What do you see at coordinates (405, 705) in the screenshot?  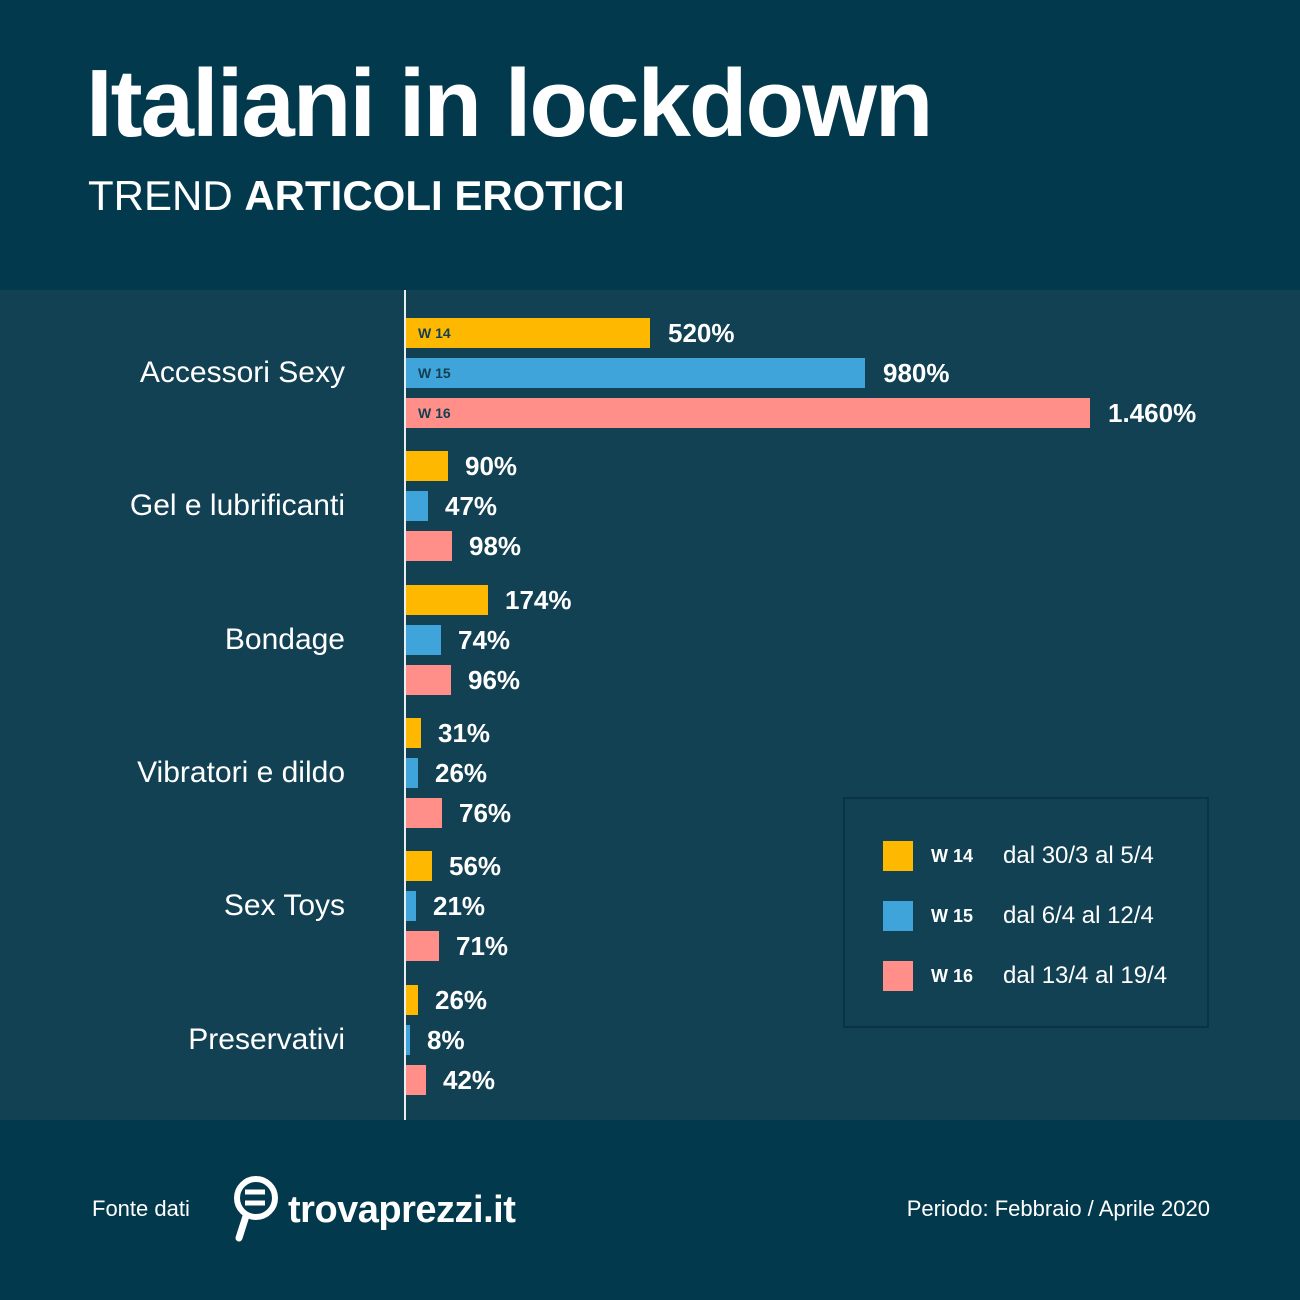 I see `y-axis-line` at bounding box center [405, 705].